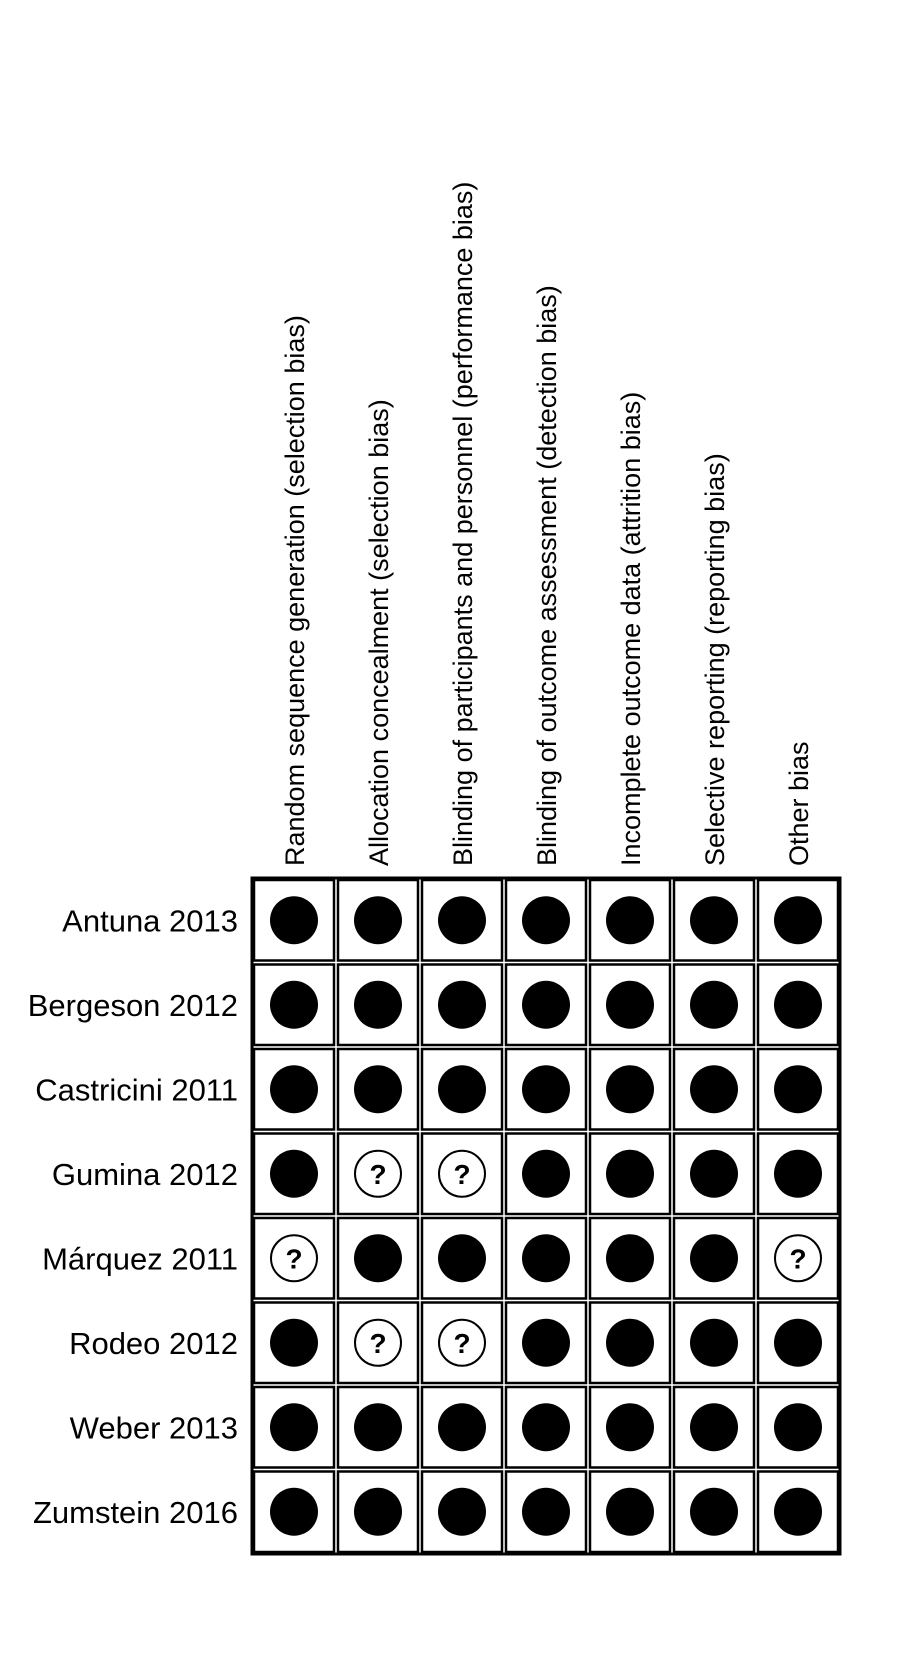  What do you see at coordinates (379, 632) in the screenshot?
I see `domain-label-2: Allocation concealment (selection bias)` at bounding box center [379, 632].